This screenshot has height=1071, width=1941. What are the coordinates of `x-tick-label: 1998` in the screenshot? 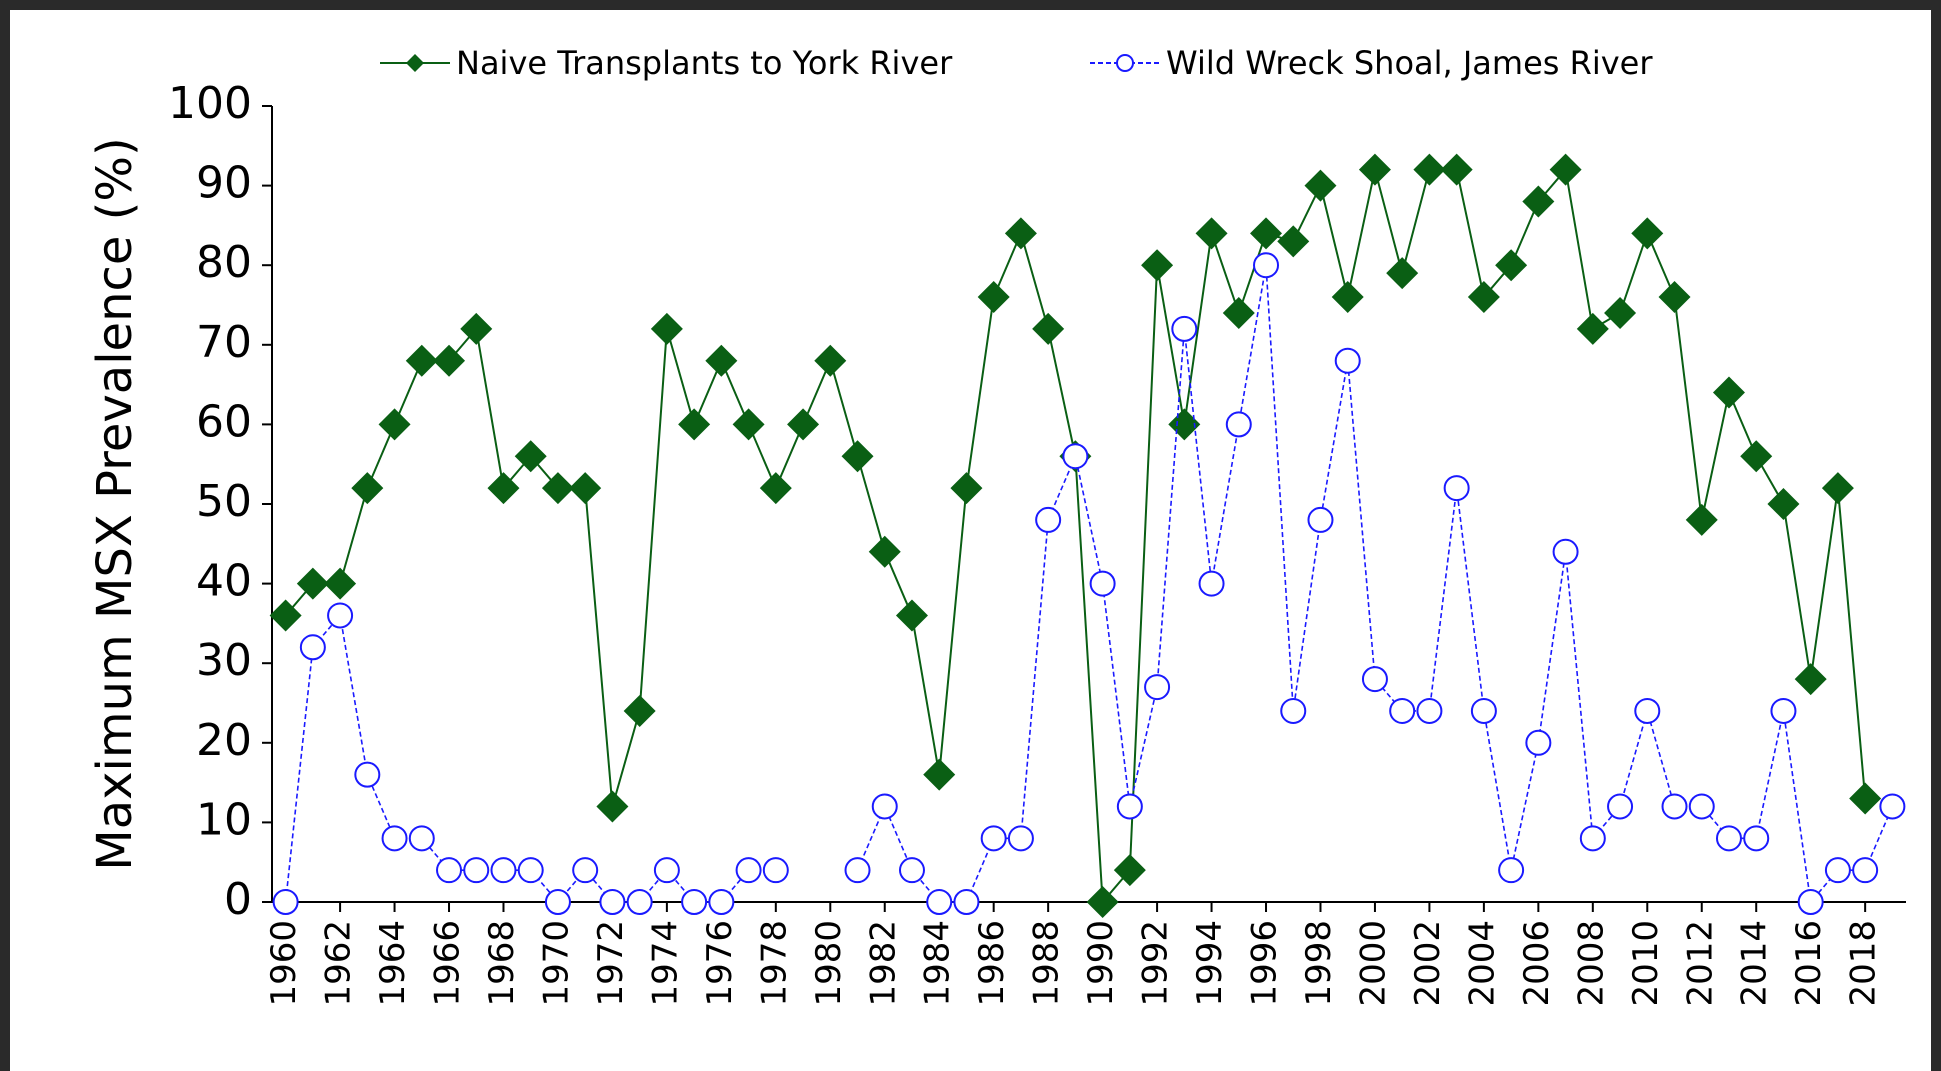 It's located at (1319, 963).